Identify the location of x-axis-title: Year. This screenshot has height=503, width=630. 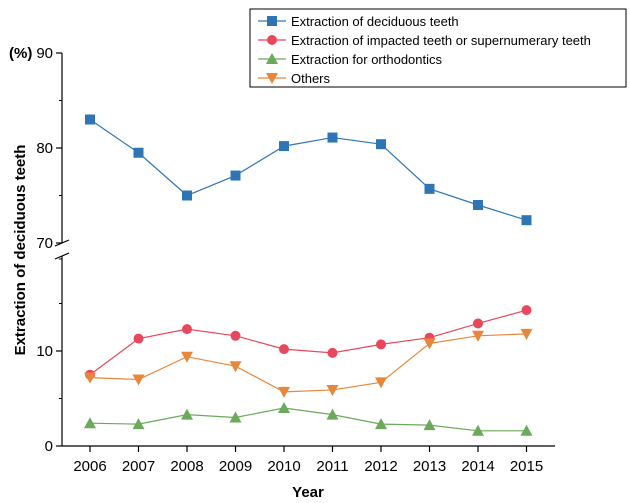
(308, 492).